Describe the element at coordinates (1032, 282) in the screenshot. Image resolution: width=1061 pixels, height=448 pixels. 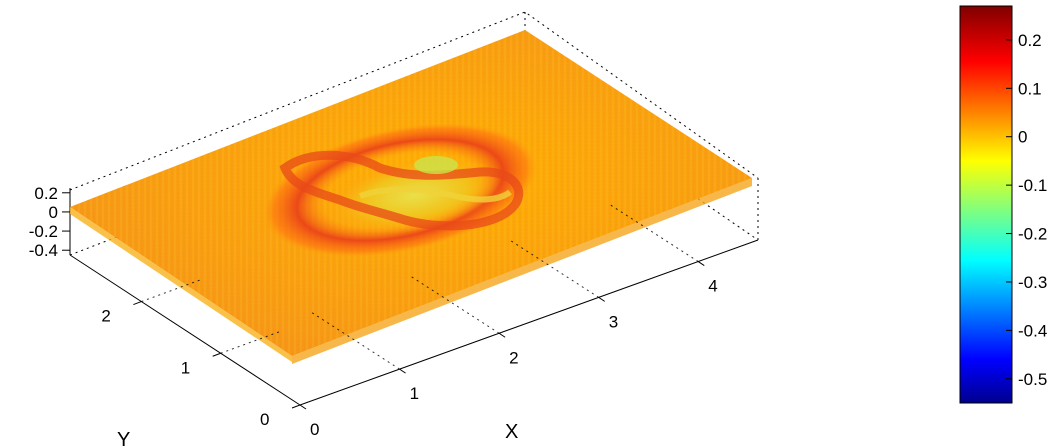
I see `colorbar-tick-label: -0.3` at that location.